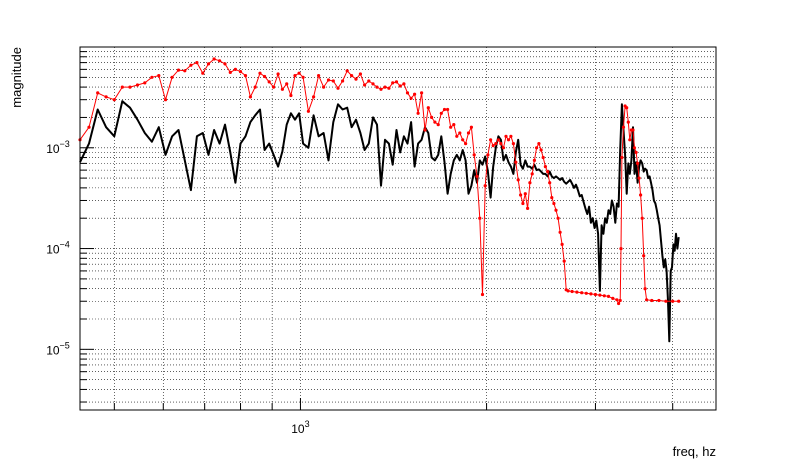 This screenshot has height=472, width=796. I want to click on y-tick-label-exp: −5, so click(65, 345).